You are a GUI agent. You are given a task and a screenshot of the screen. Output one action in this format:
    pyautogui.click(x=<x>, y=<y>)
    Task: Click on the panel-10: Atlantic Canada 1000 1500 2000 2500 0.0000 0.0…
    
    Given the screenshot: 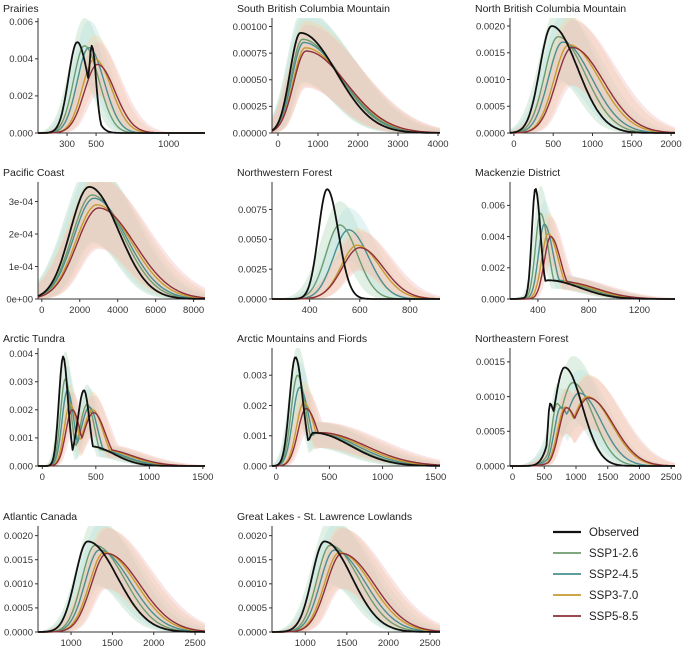 What is the action you would take?
    pyautogui.click(x=104, y=579)
    